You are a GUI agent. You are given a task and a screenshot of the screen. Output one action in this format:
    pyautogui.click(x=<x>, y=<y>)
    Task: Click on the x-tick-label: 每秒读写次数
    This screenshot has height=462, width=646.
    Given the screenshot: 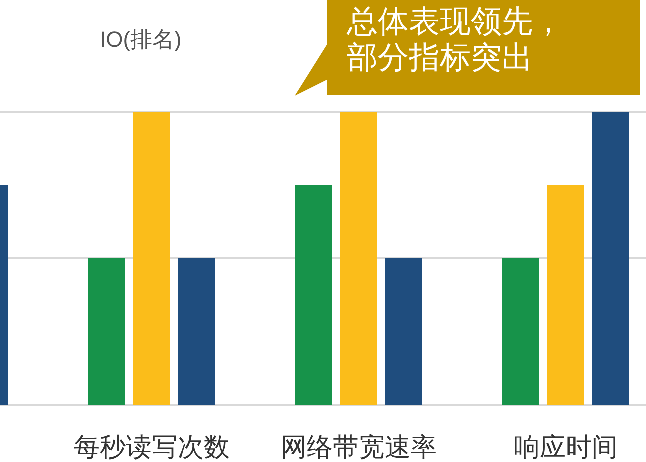 What is the action you would take?
    pyautogui.click(x=152, y=447)
    